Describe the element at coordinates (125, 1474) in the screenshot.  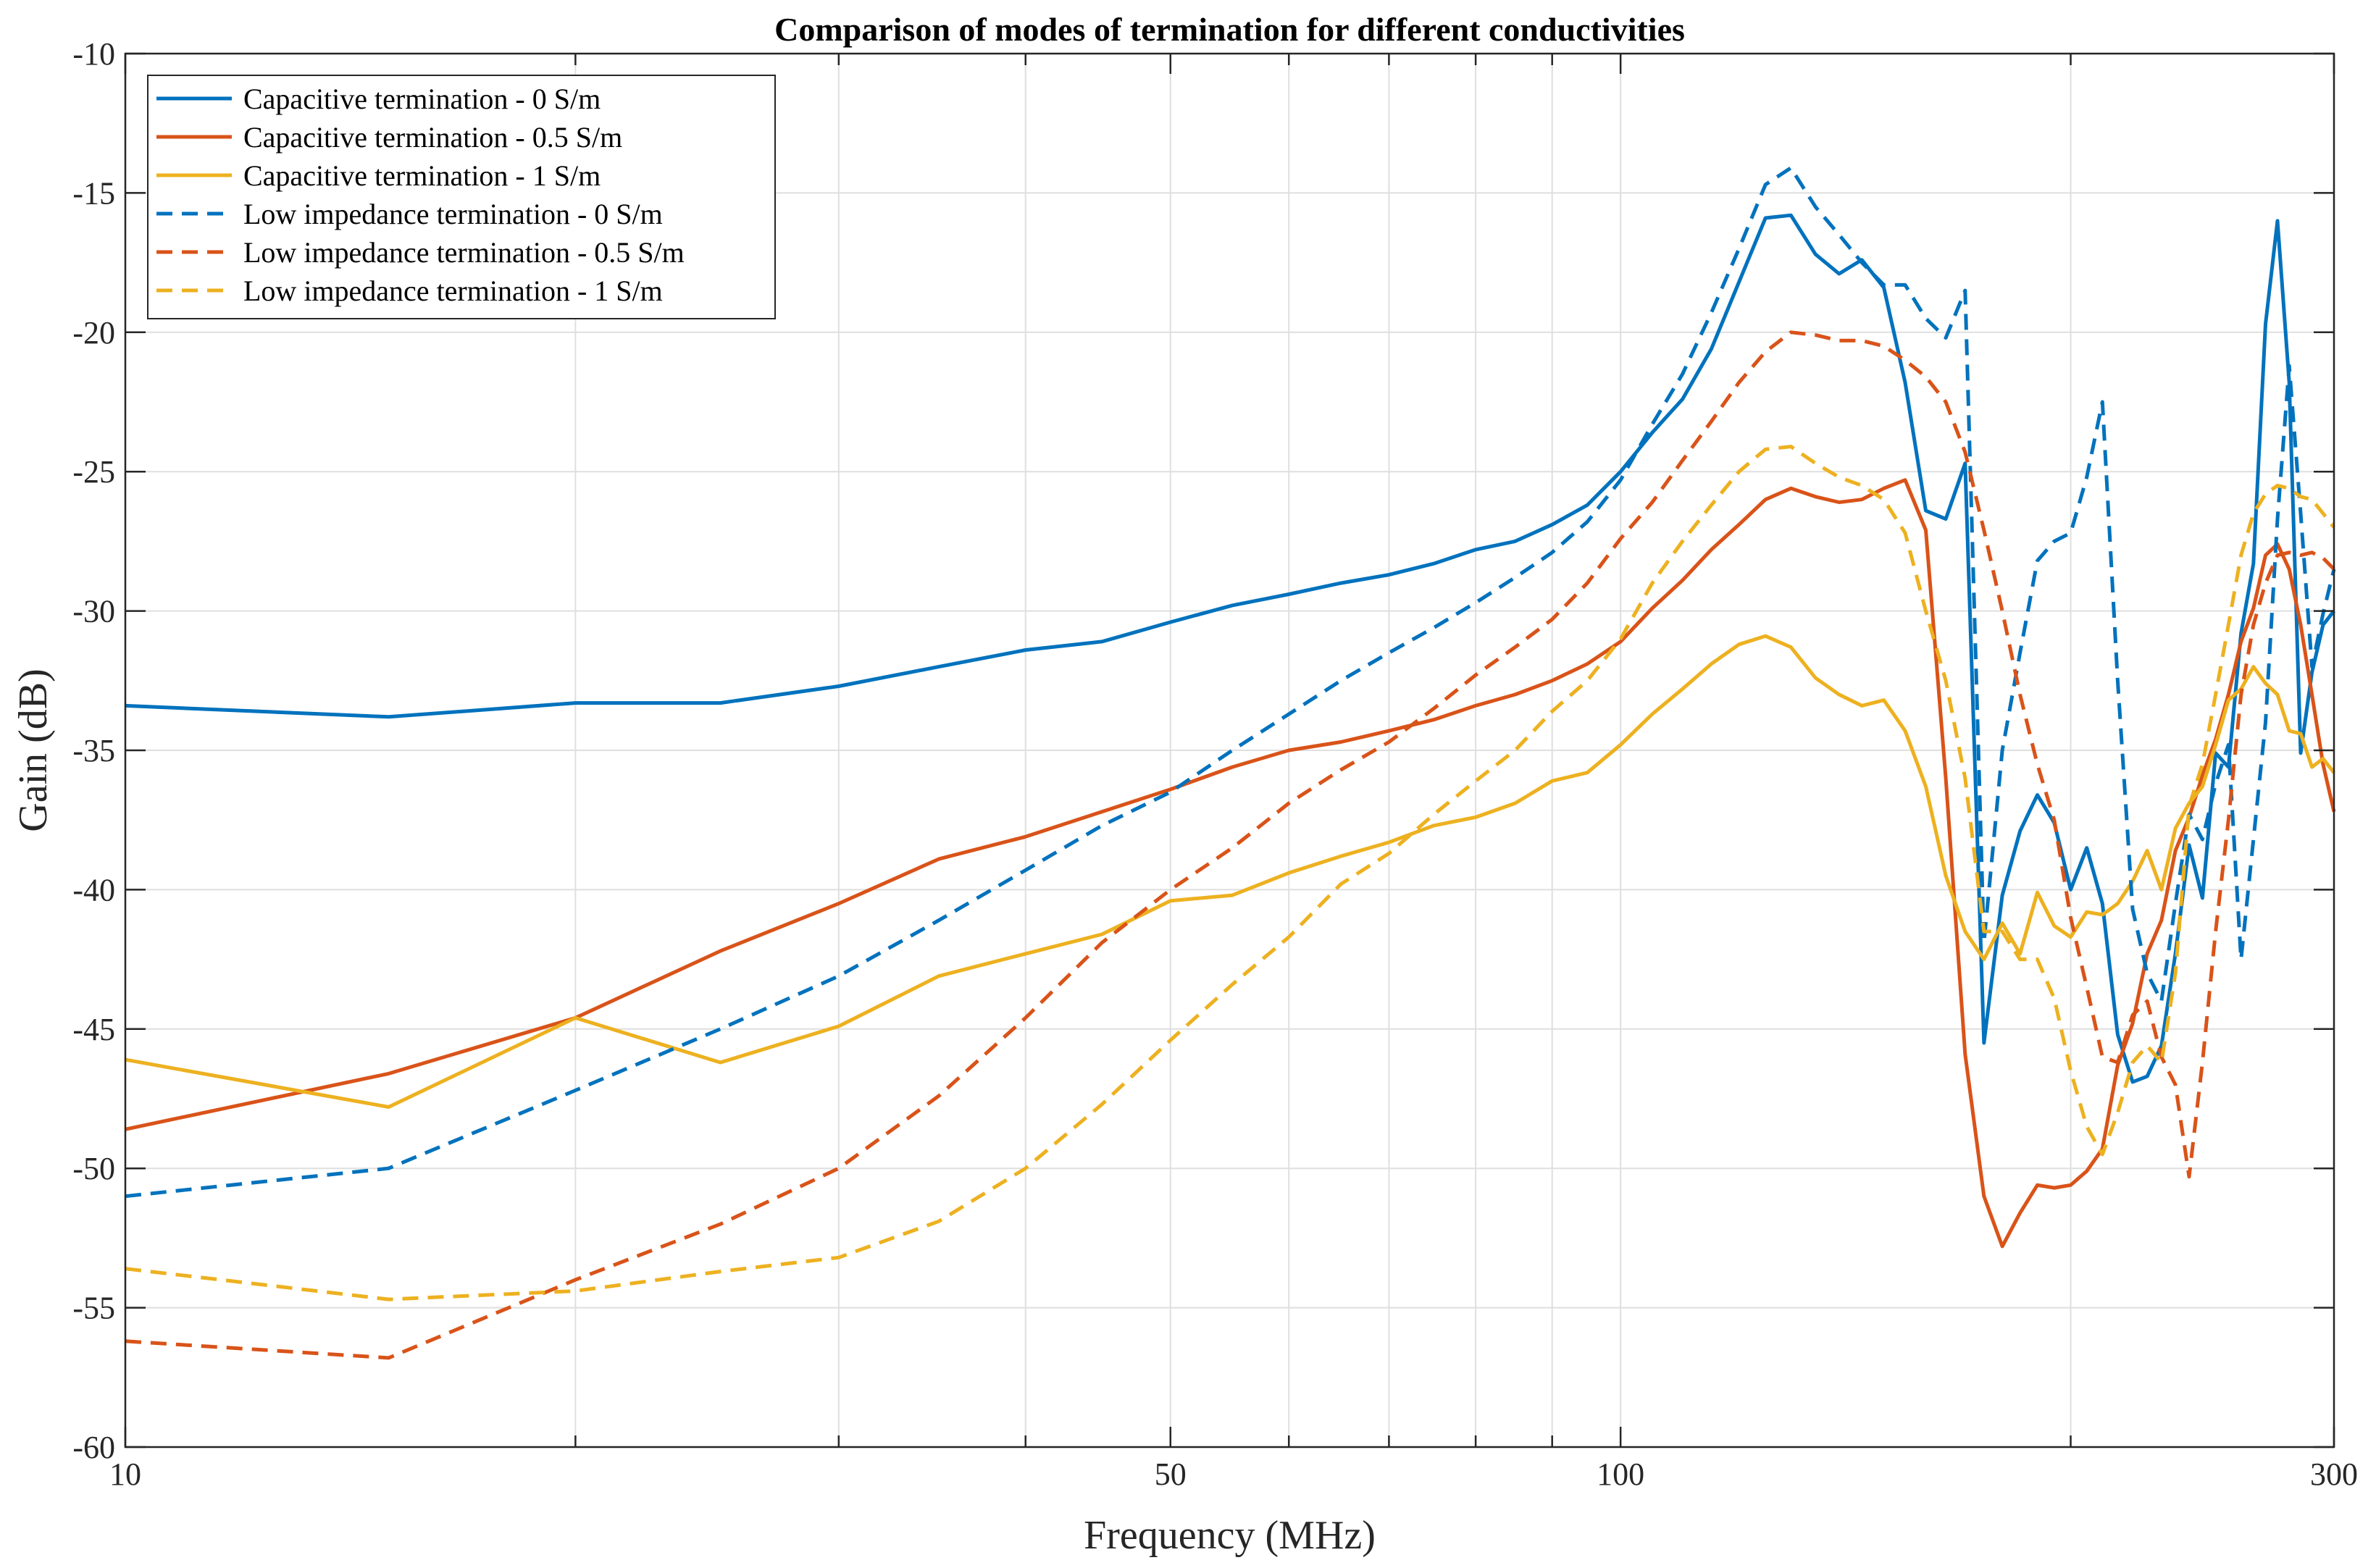
I see `x-tick-label-0: 10` at that location.